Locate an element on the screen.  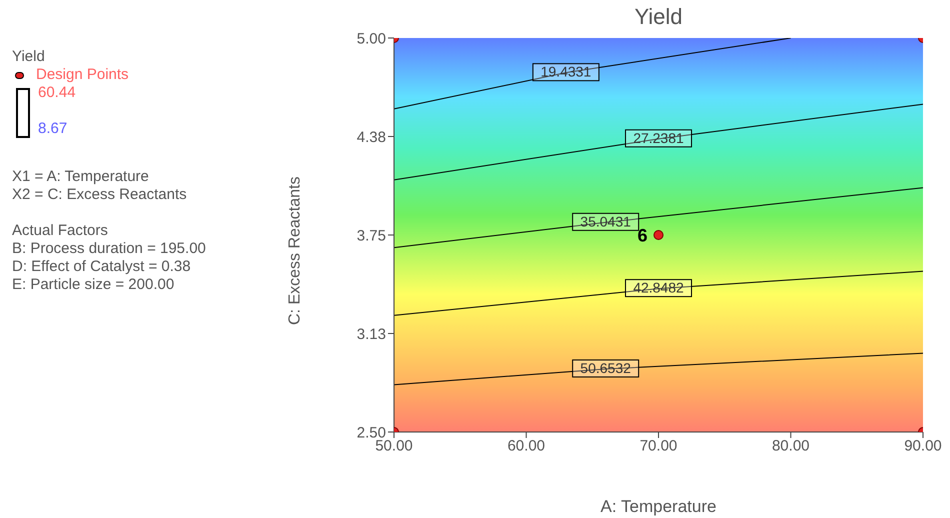
x-tick-label: 80.00 is located at coordinates (791, 446).